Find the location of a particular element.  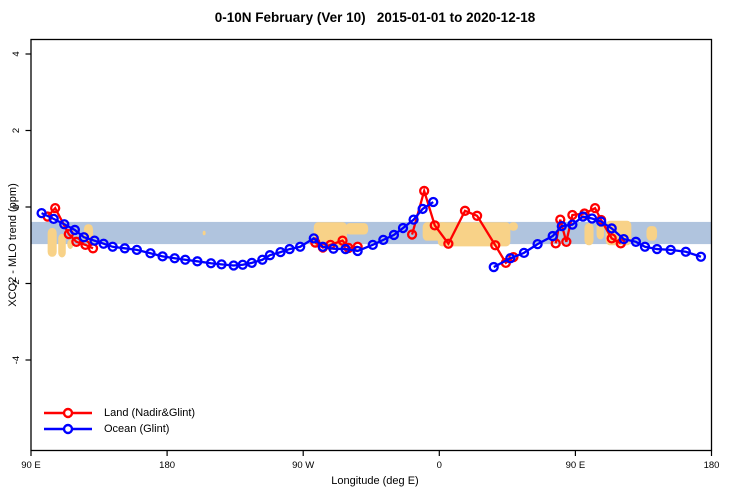

legend: Land (Nadir&Glint) Ocean (Glint) is located at coordinates (118, 421).